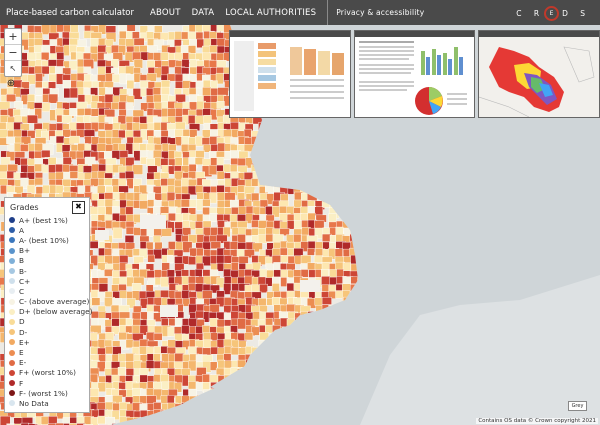  What do you see at coordinates (78, 207) in the screenshot?
I see `legend-close-button: ✖` at bounding box center [78, 207].